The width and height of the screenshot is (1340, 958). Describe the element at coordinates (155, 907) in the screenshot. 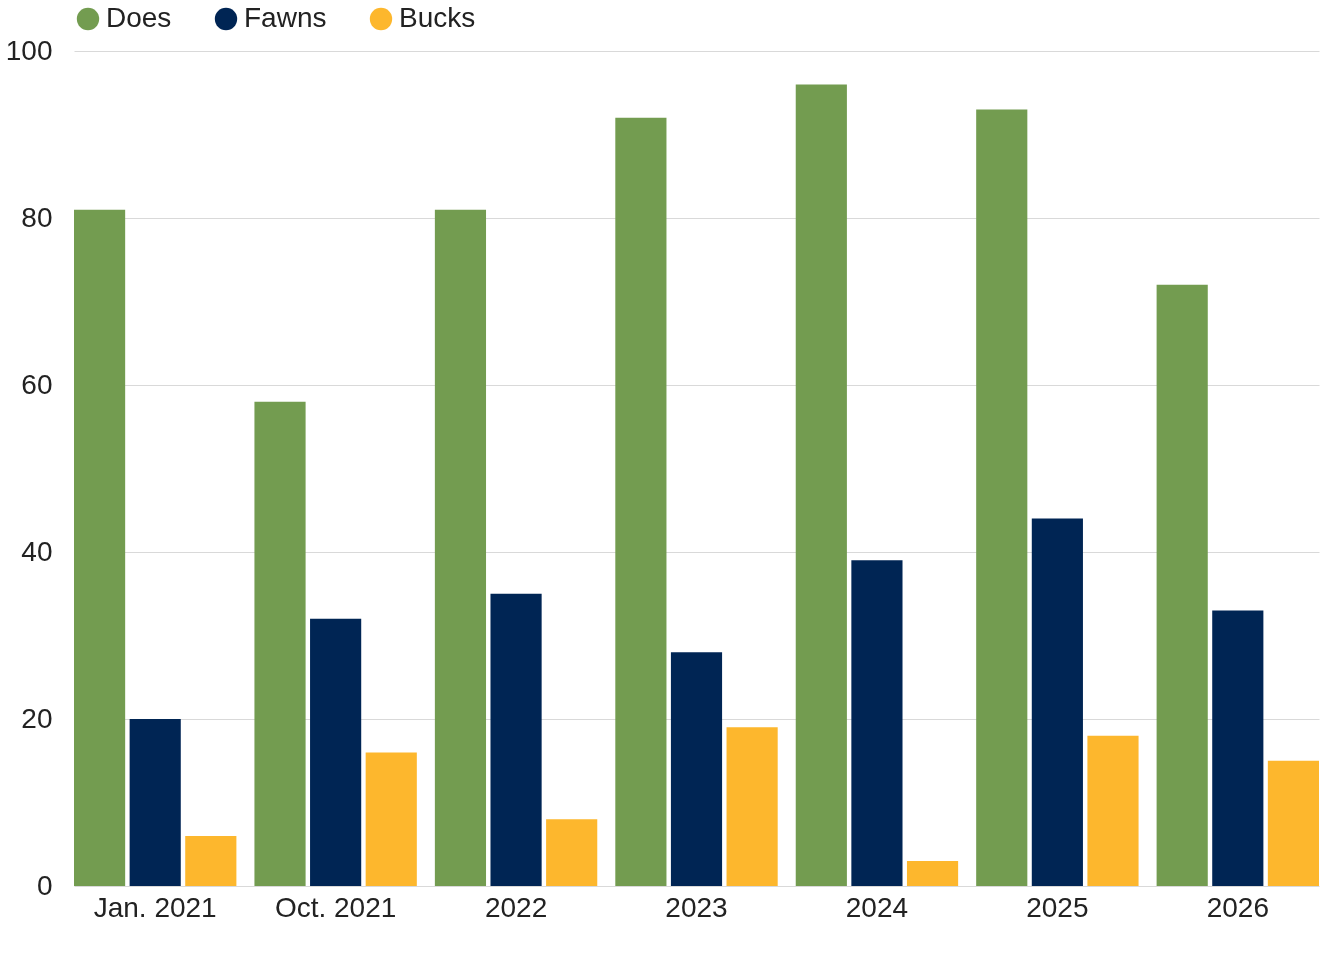

I see `x-tick-label: Jan. 2021` at that location.